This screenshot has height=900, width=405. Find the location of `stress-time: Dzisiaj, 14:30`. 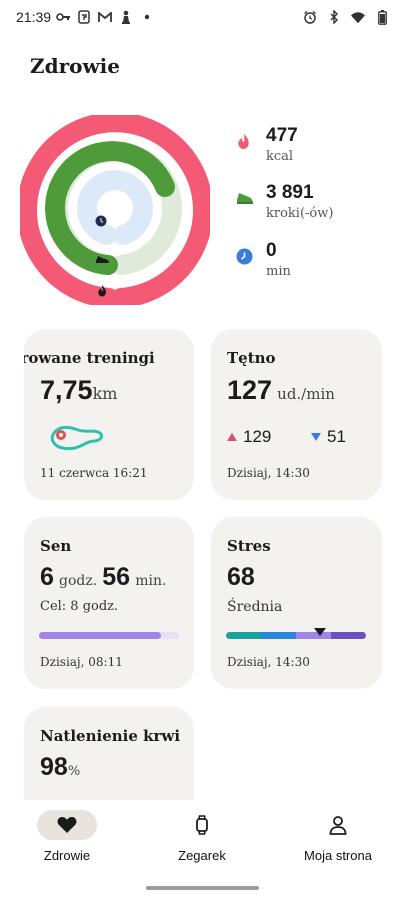

stress-time: Dzisiaj, 14:30 is located at coordinates (268, 662).